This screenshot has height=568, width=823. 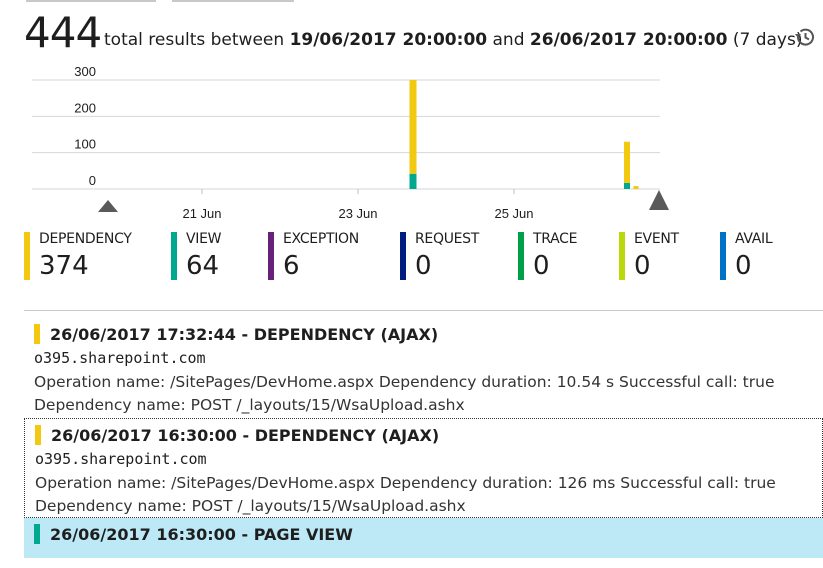 What do you see at coordinates (245, 435) in the screenshot?
I see `result-title: 26/06/2017 16:30:00 - DEPENDENCY (AJAX)` at bounding box center [245, 435].